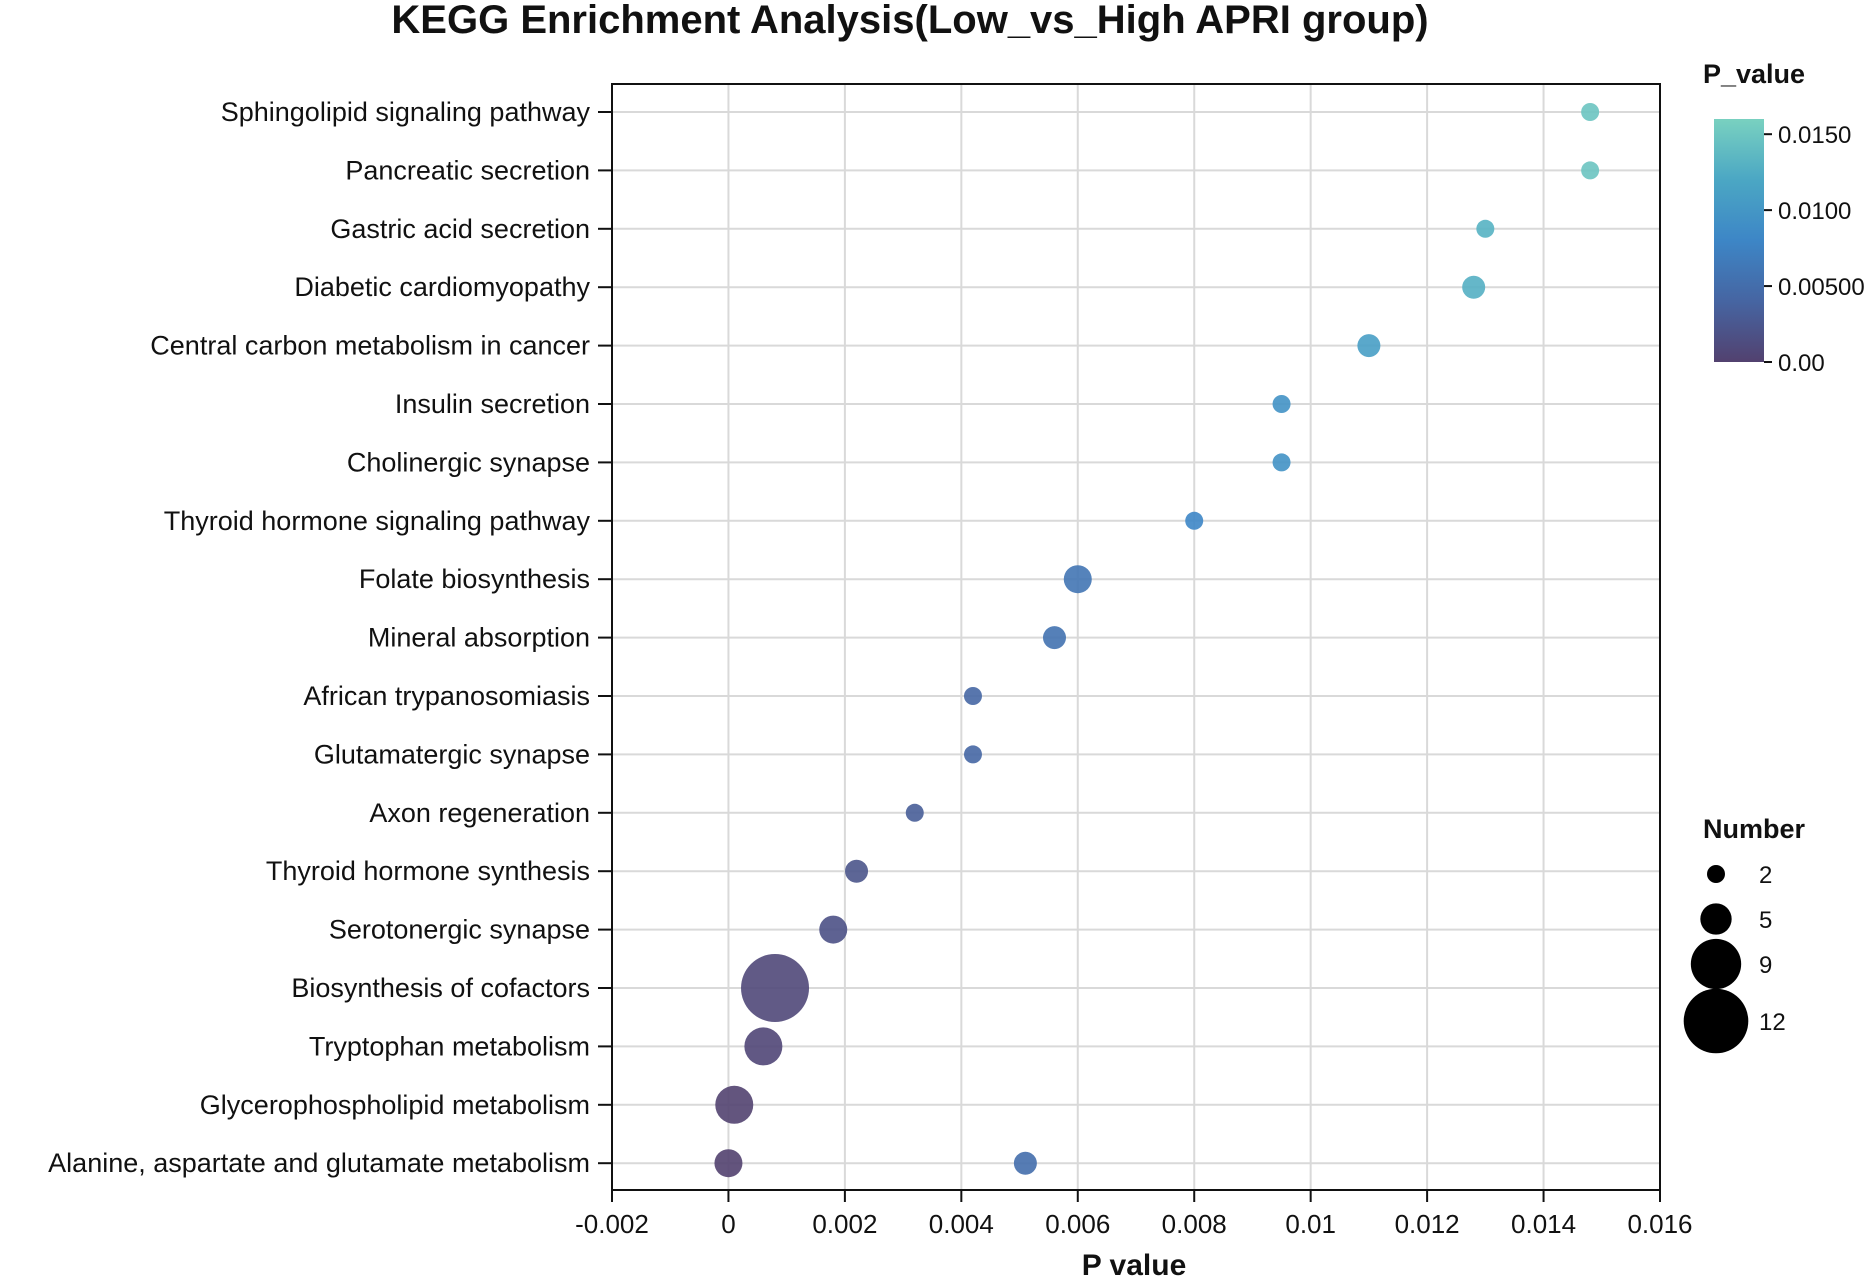 This screenshot has width=1876, height=1284. What do you see at coordinates (479, 638) in the screenshot?
I see `y-category-label: Mineral absorption` at bounding box center [479, 638].